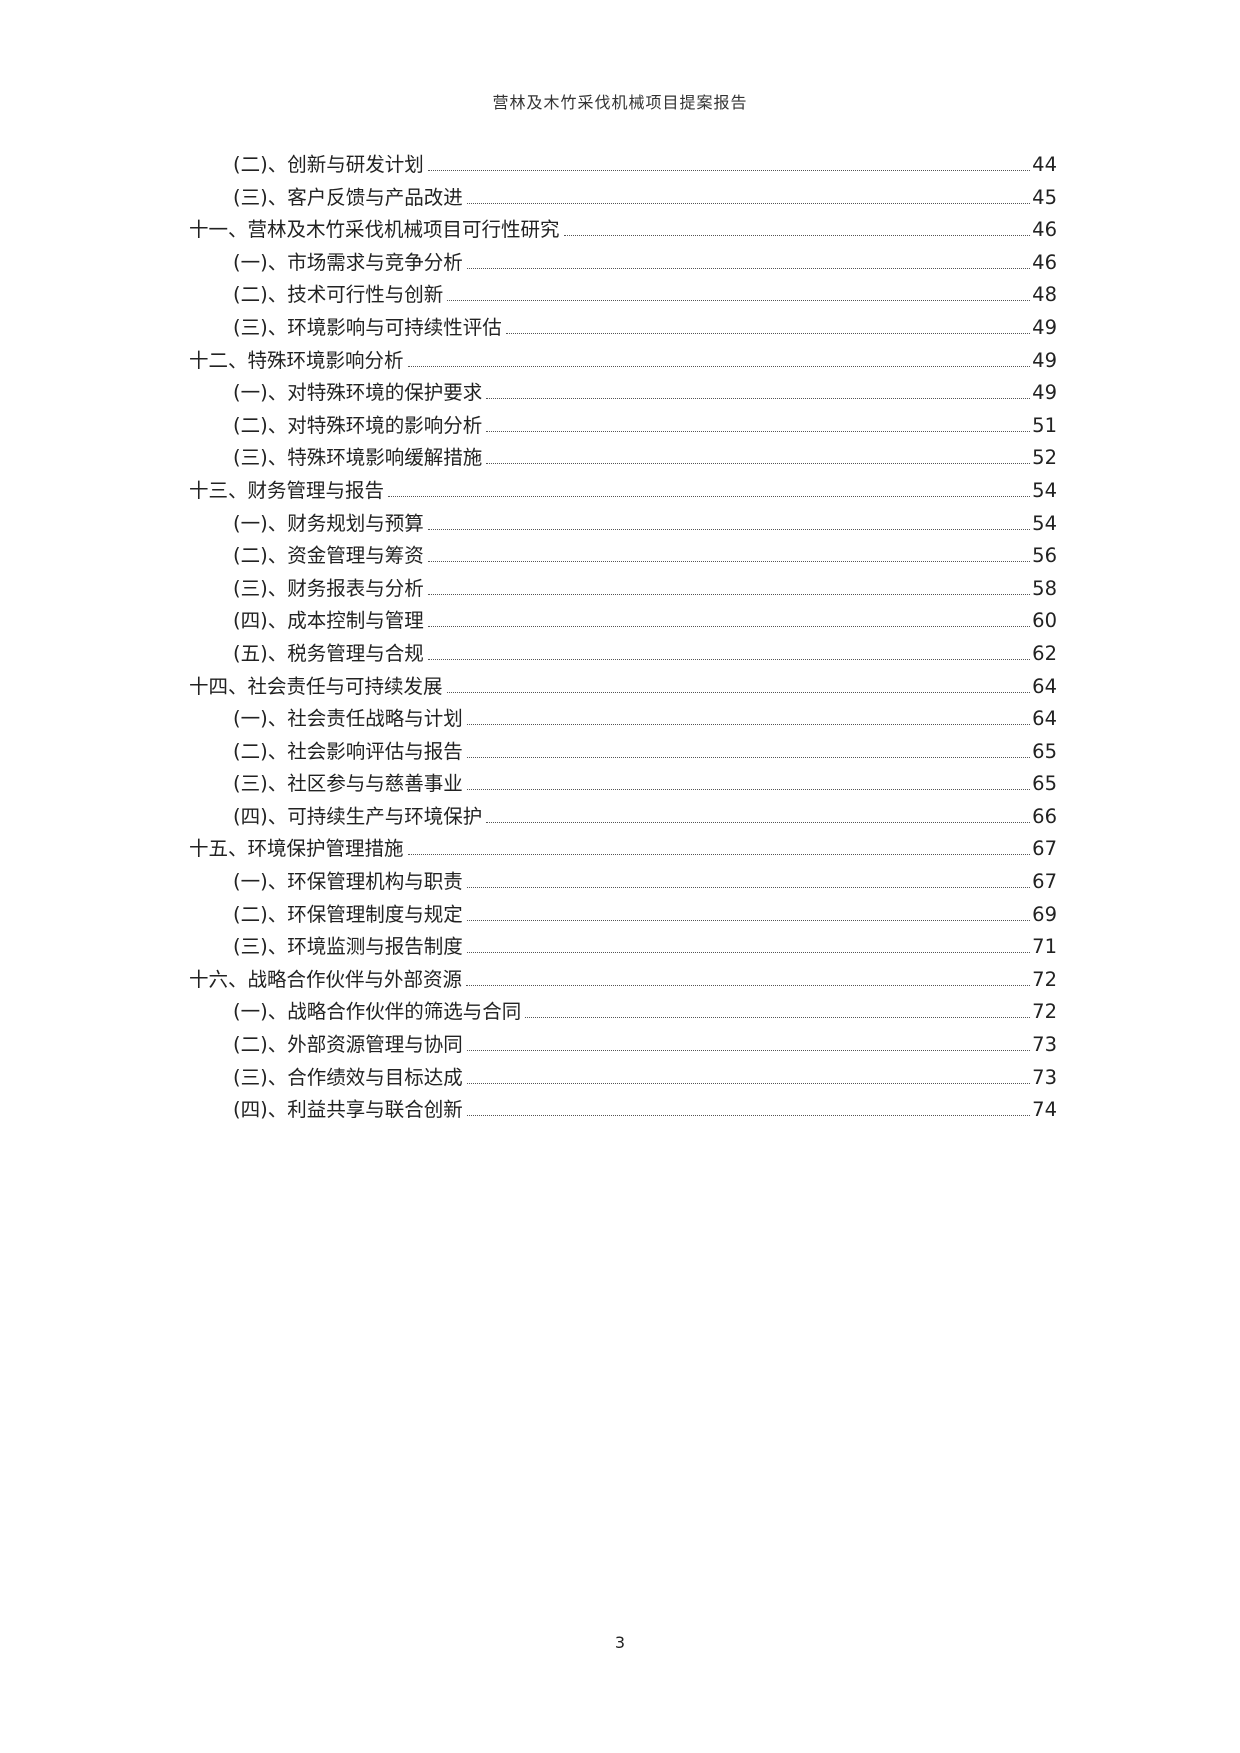 The height and width of the screenshot is (1753, 1240). I want to click on toc-entry-page: 60, so click(1044, 621).